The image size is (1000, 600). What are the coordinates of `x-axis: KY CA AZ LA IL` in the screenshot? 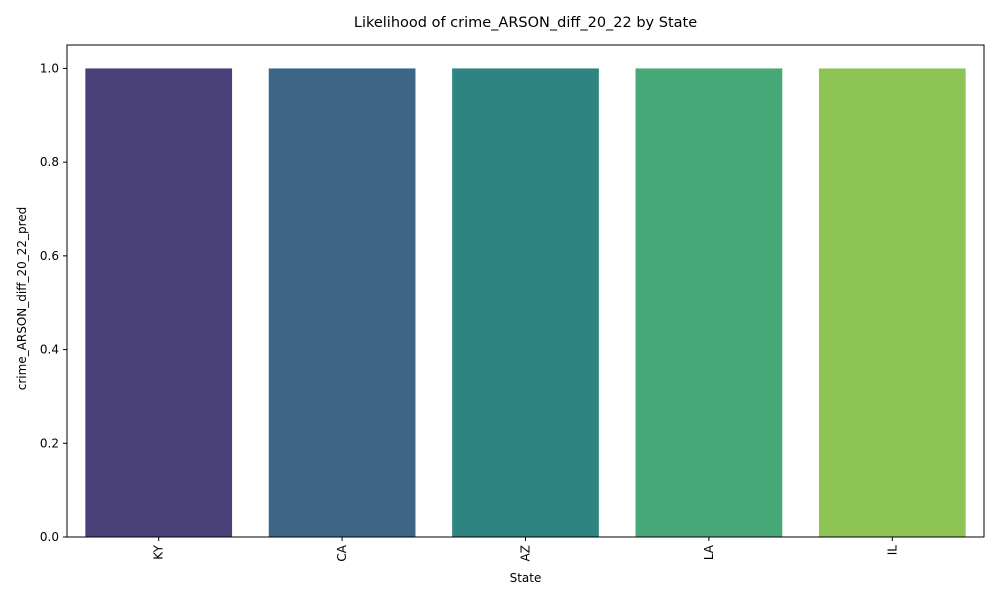 It's located at (525, 549).